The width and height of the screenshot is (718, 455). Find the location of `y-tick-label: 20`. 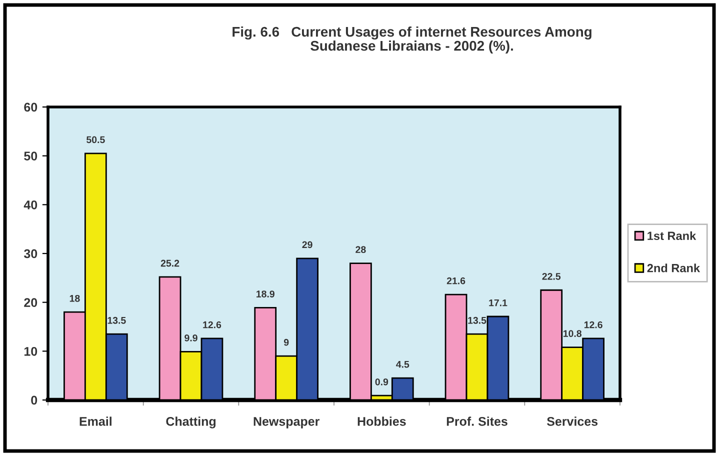

y-tick-label: 20 is located at coordinates (31, 302).